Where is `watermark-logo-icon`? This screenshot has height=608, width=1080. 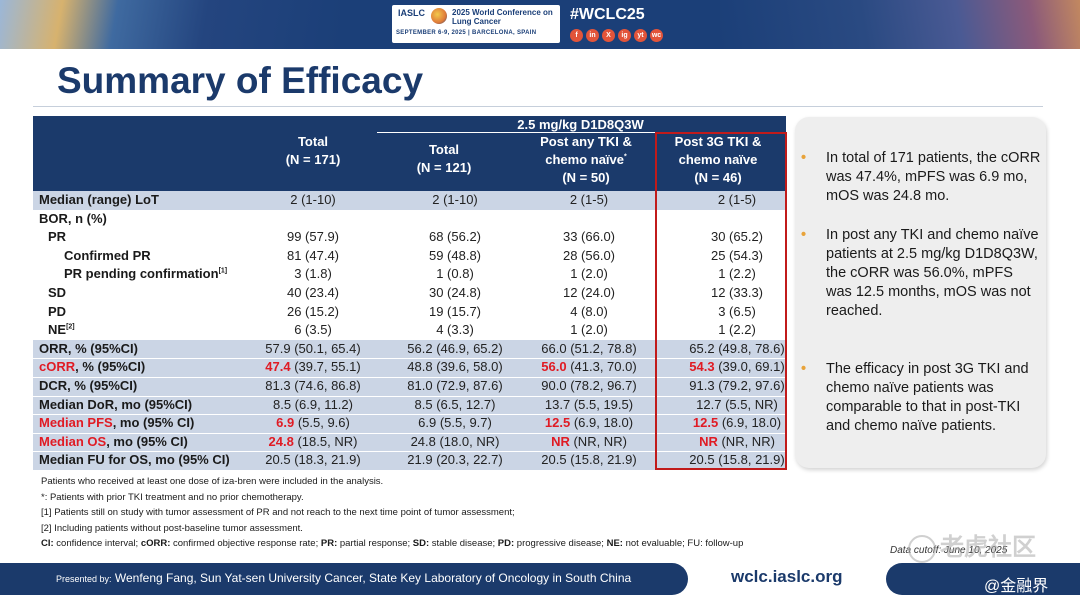 watermark-logo-icon is located at coordinates (922, 548).